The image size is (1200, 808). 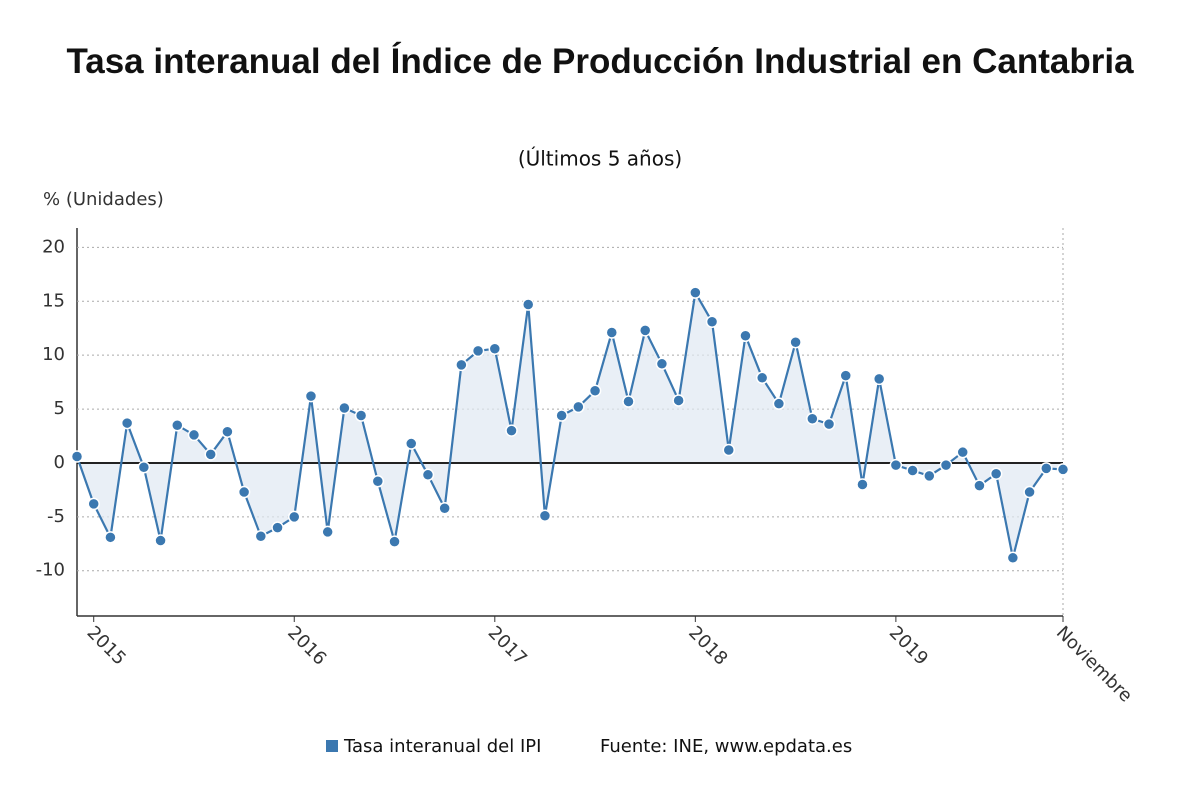 I want to click on y-tick-label: -10, so click(x=50, y=570).